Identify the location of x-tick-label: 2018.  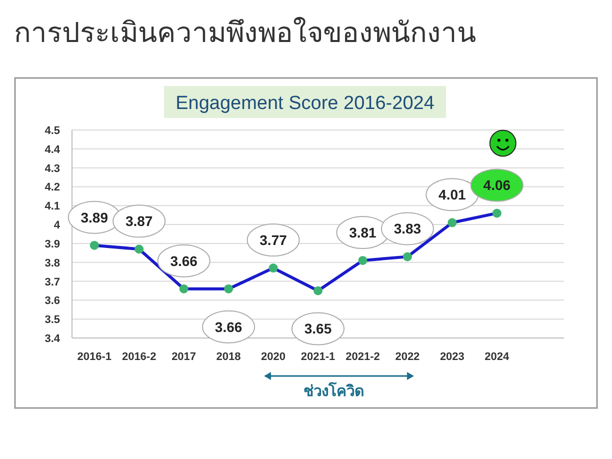
(228, 357).